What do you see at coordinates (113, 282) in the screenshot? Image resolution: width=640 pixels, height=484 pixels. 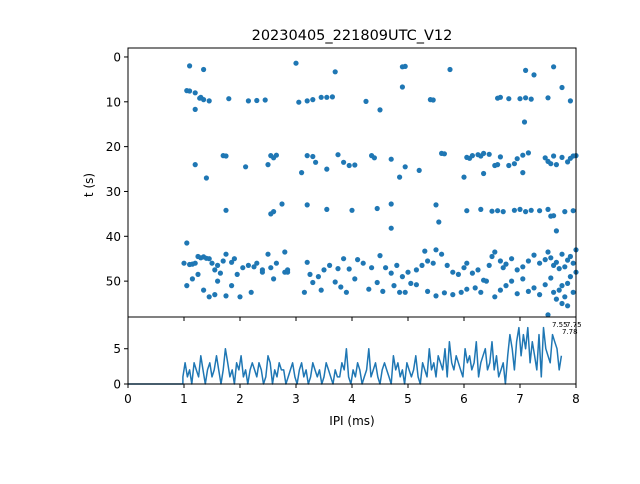 I see `top-y-tick-label: 50` at bounding box center [113, 282].